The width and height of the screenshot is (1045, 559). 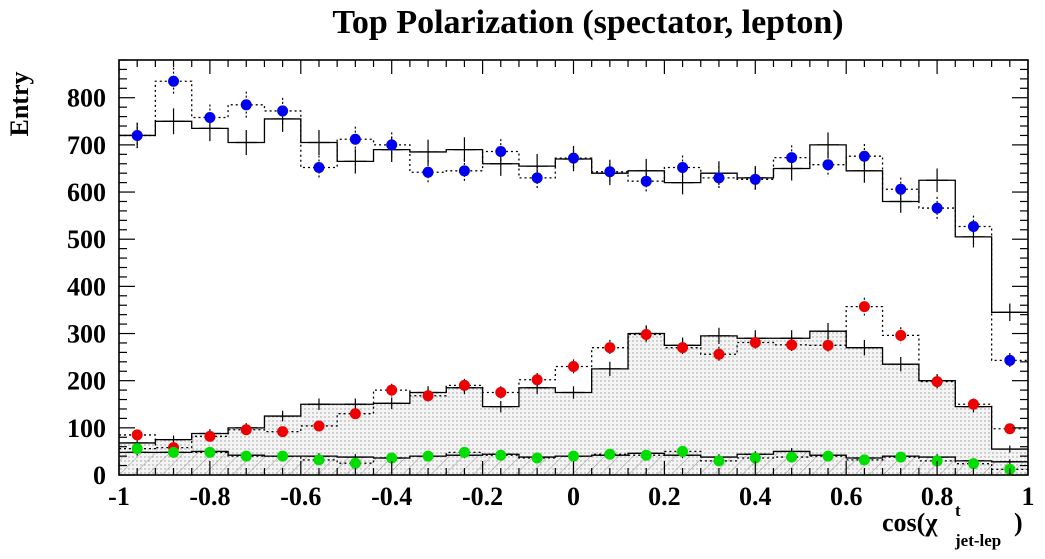 What do you see at coordinates (977, 540) in the screenshot?
I see `x-axis-label-subscript: jet-lep` at bounding box center [977, 540].